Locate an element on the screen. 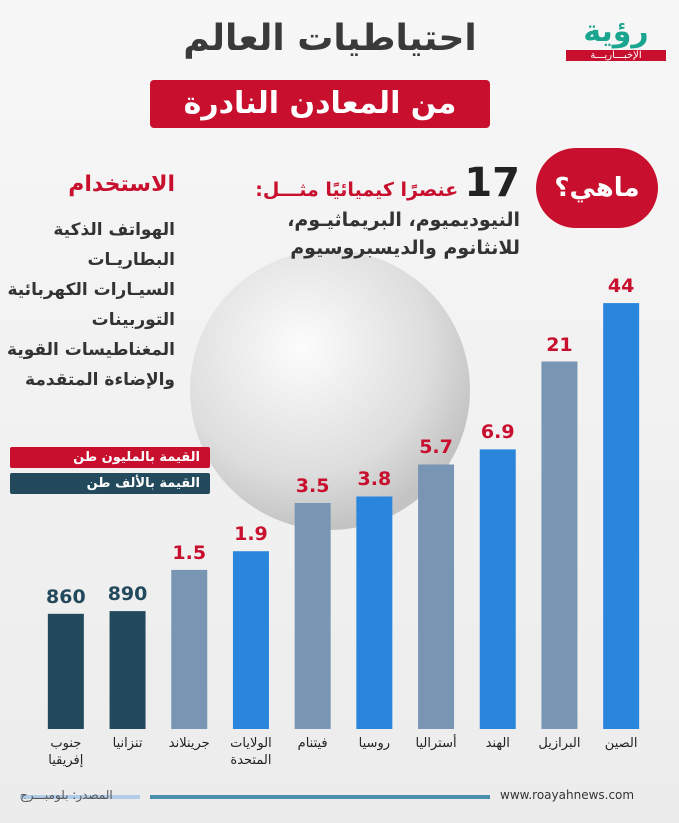 The height and width of the screenshot is (823, 679). x-tick-label: فيتنام is located at coordinates (312, 743).